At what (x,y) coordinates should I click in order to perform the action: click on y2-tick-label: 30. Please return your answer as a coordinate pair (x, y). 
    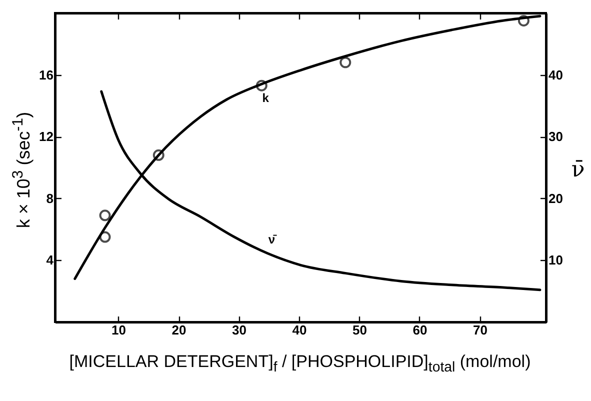
    Looking at the image, I should click on (555, 136).